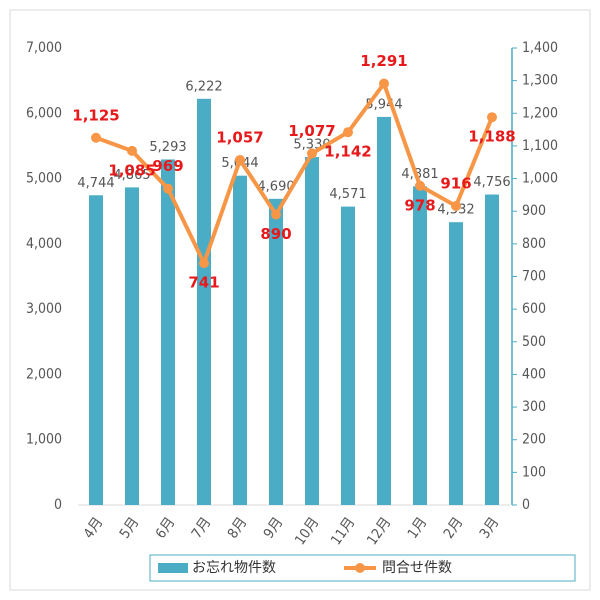  What do you see at coordinates (234, 568) in the screenshot?
I see `legend-label: お忘れ物件数` at bounding box center [234, 568].